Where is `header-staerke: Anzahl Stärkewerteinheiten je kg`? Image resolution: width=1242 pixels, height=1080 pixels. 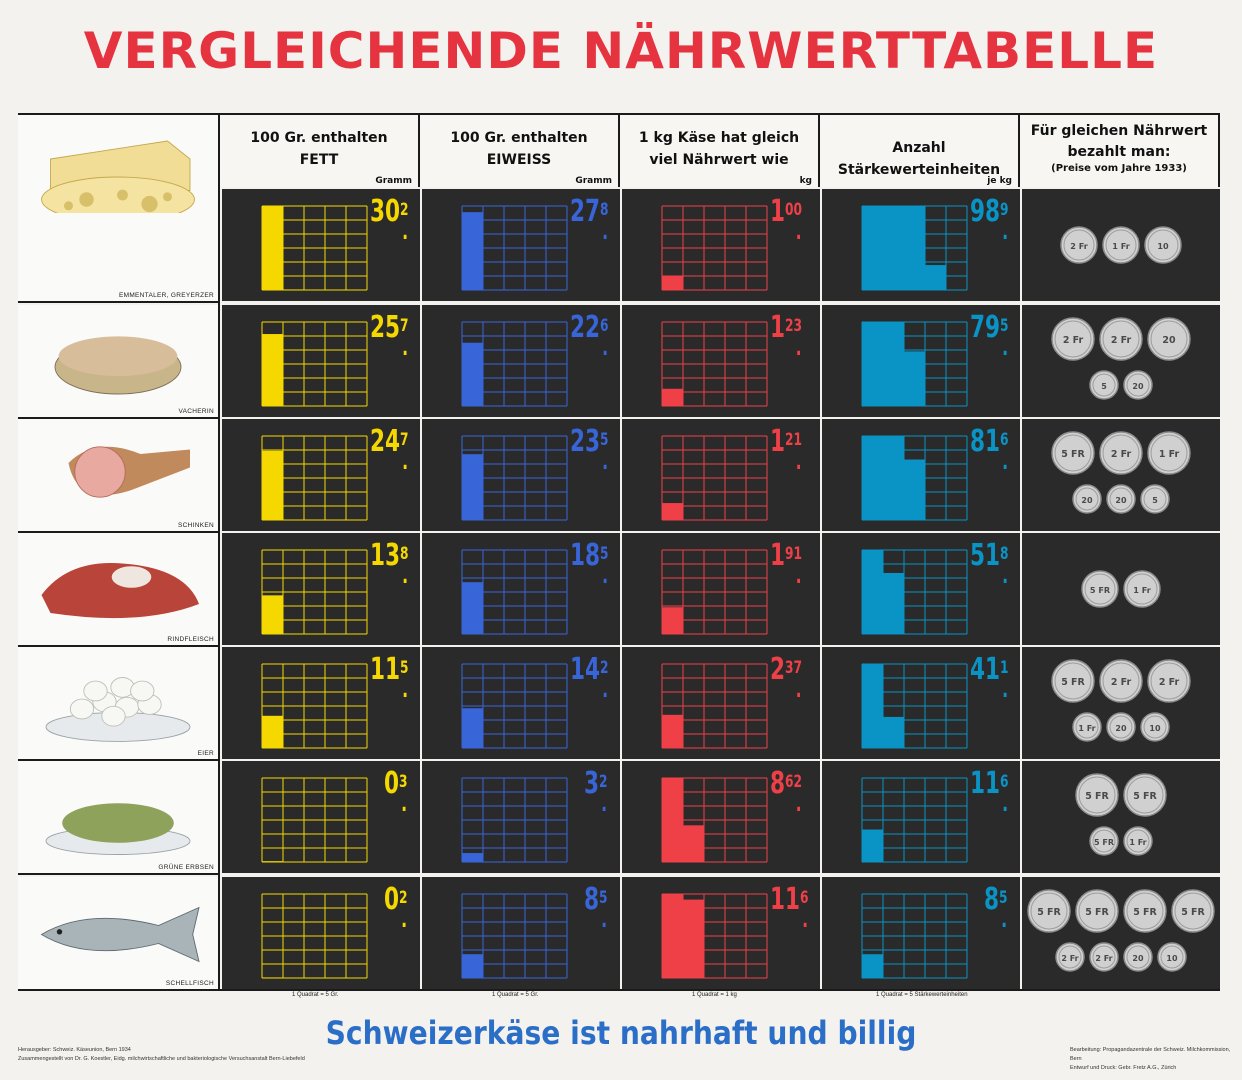
header-staerke: Anzahl Stärkewerteinheiten je kg is located at coordinates (920, 151).